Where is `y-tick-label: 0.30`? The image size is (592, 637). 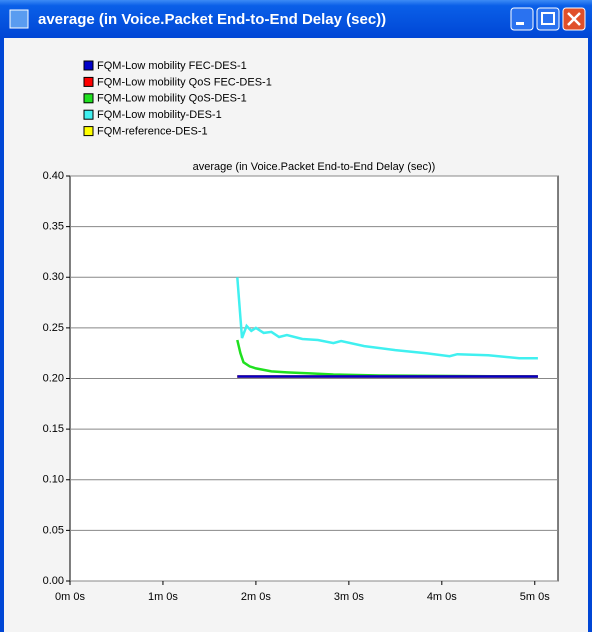
y-tick-label: 0.30 is located at coordinates (53, 277).